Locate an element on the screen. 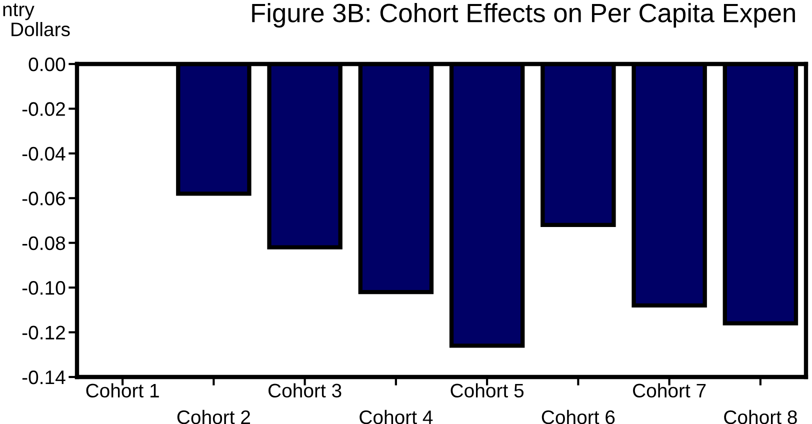  chart-title: Figure 3B: Cohort Effects on Per Capita Expen is located at coordinates (523, 15).